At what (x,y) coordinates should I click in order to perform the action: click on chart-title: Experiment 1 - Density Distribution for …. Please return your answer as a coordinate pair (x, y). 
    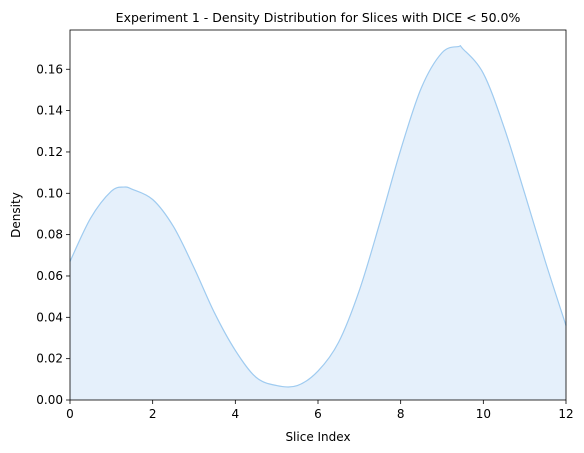
    Looking at the image, I should click on (318, 17).